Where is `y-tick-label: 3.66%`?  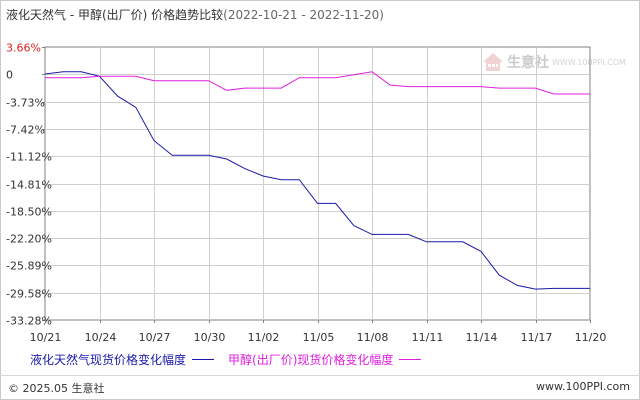
y-tick-label: 3.66% is located at coordinates (23, 48).